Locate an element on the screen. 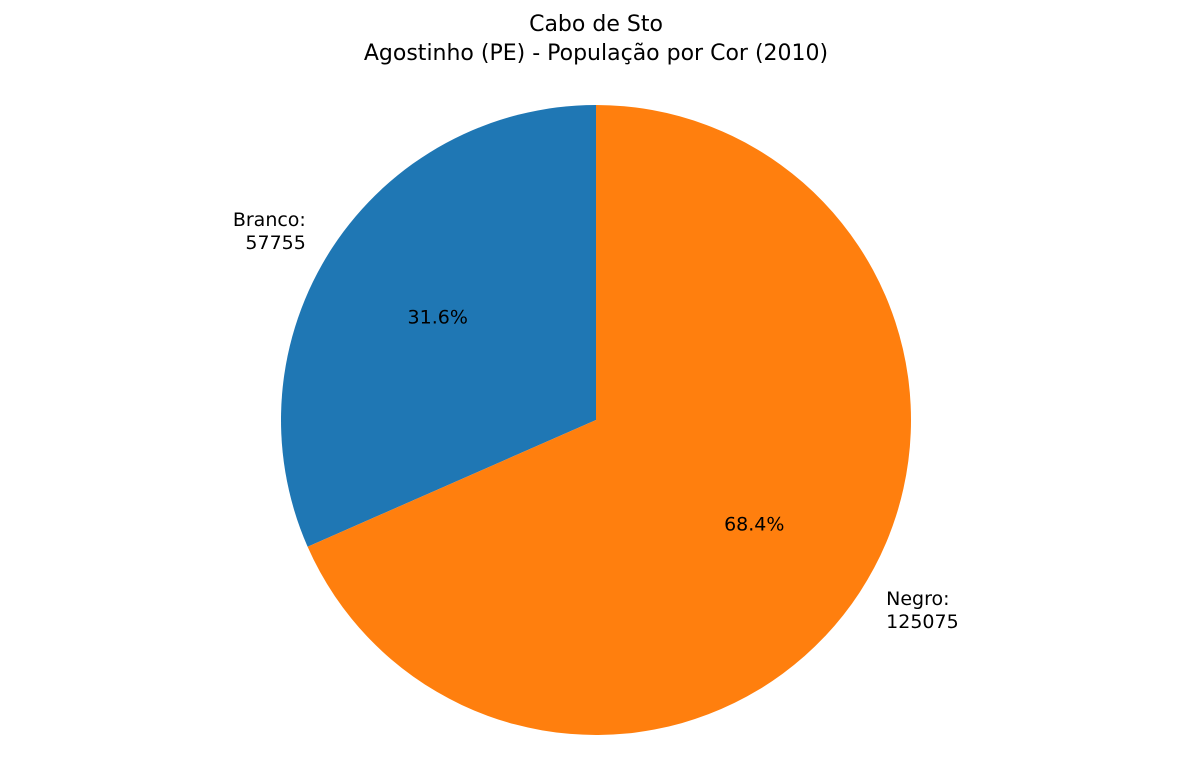 Image resolution: width=1192 pixels, height=782 pixels. pie-outer-label-0: Branco: 57755 is located at coordinates (269, 231).